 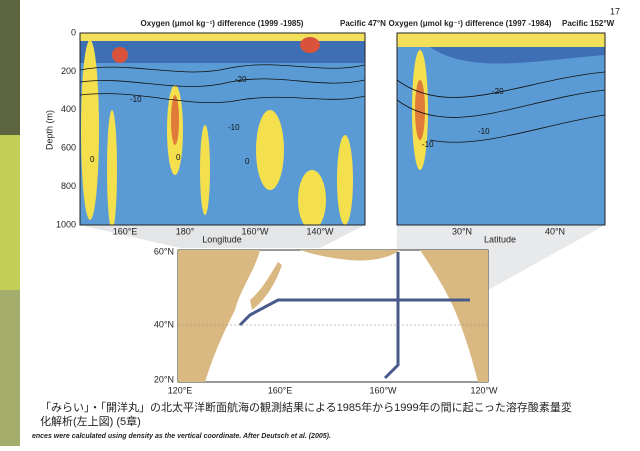 What do you see at coordinates (68, 71) in the screenshot?
I see `y-tick-label: 200` at bounding box center [68, 71].